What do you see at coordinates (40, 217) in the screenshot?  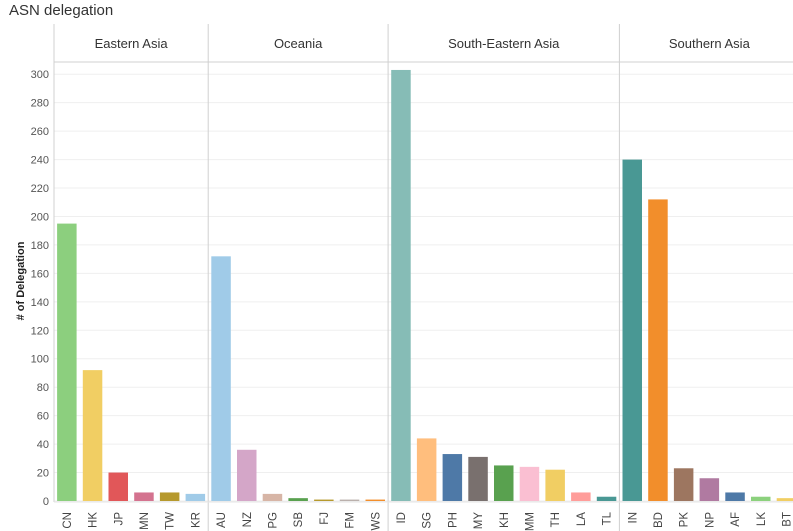 I see `y-tick-label: 200` at bounding box center [40, 217].